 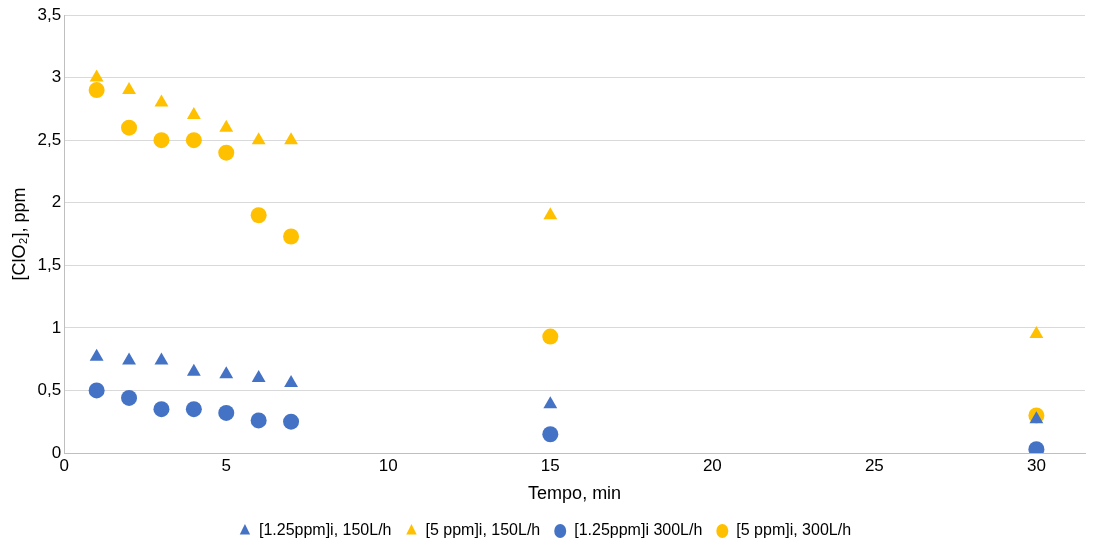 I want to click on legend-label: [1.25ppm]i 300L/h, so click(x=638, y=530).